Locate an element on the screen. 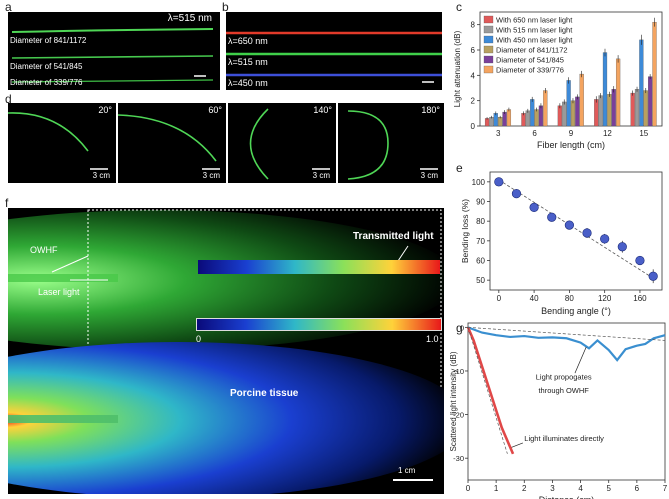 Image resolution: width=669 pixels, height=499 pixels. trend-line is located at coordinates (576, 229).